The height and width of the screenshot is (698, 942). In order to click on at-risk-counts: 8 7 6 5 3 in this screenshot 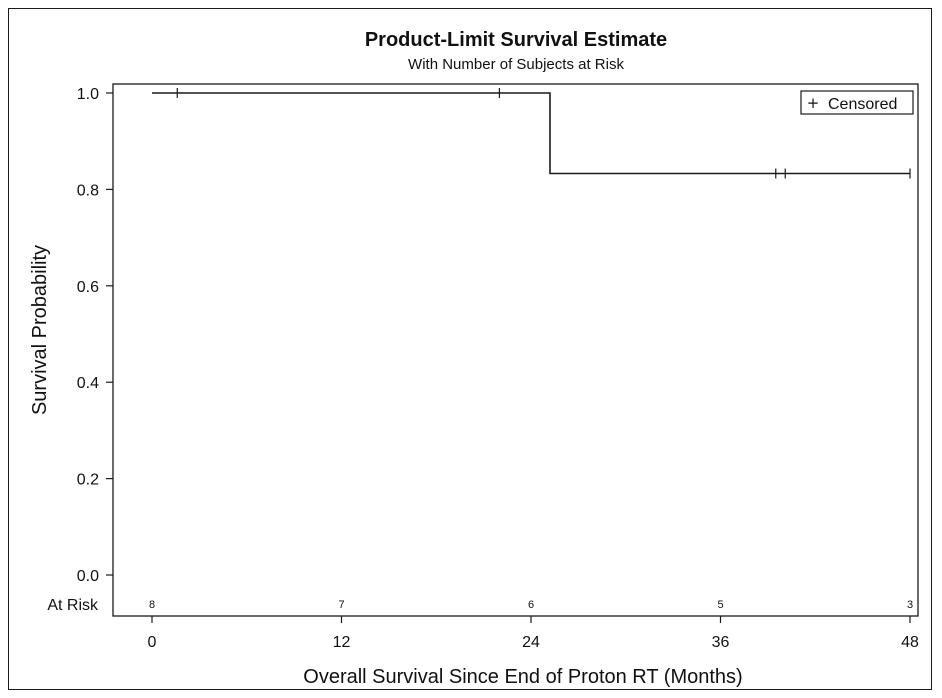, I will do `click(531, 605)`.